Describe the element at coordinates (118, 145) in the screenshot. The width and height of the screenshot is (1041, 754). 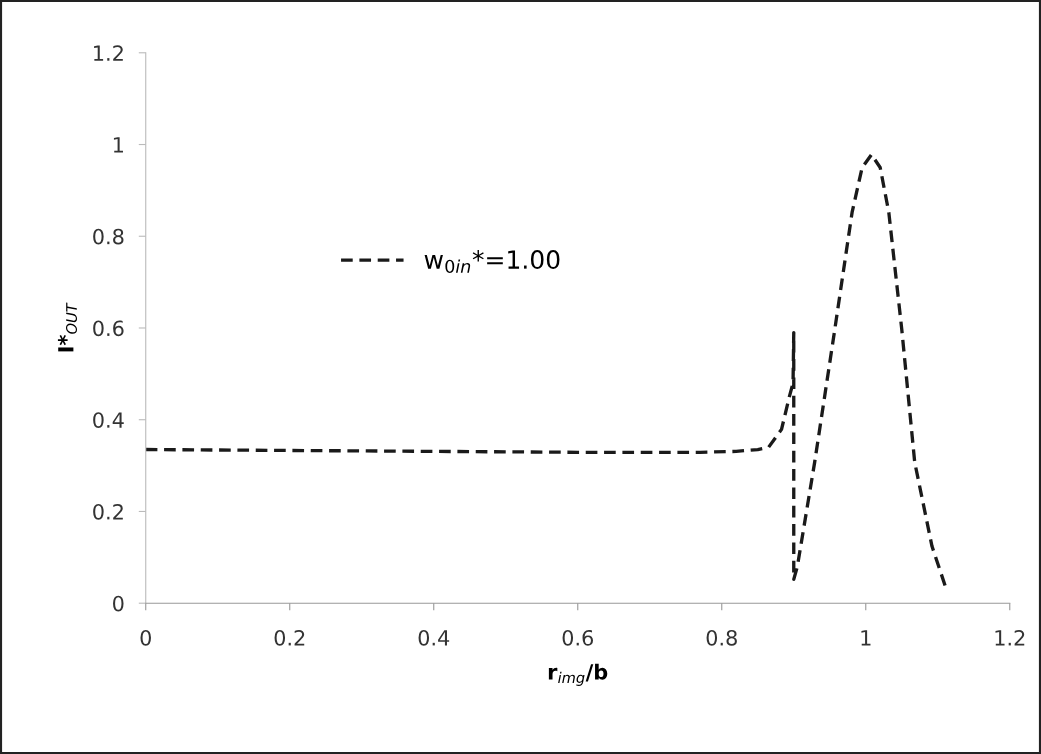
I see `y-tick-label: 1` at that location.